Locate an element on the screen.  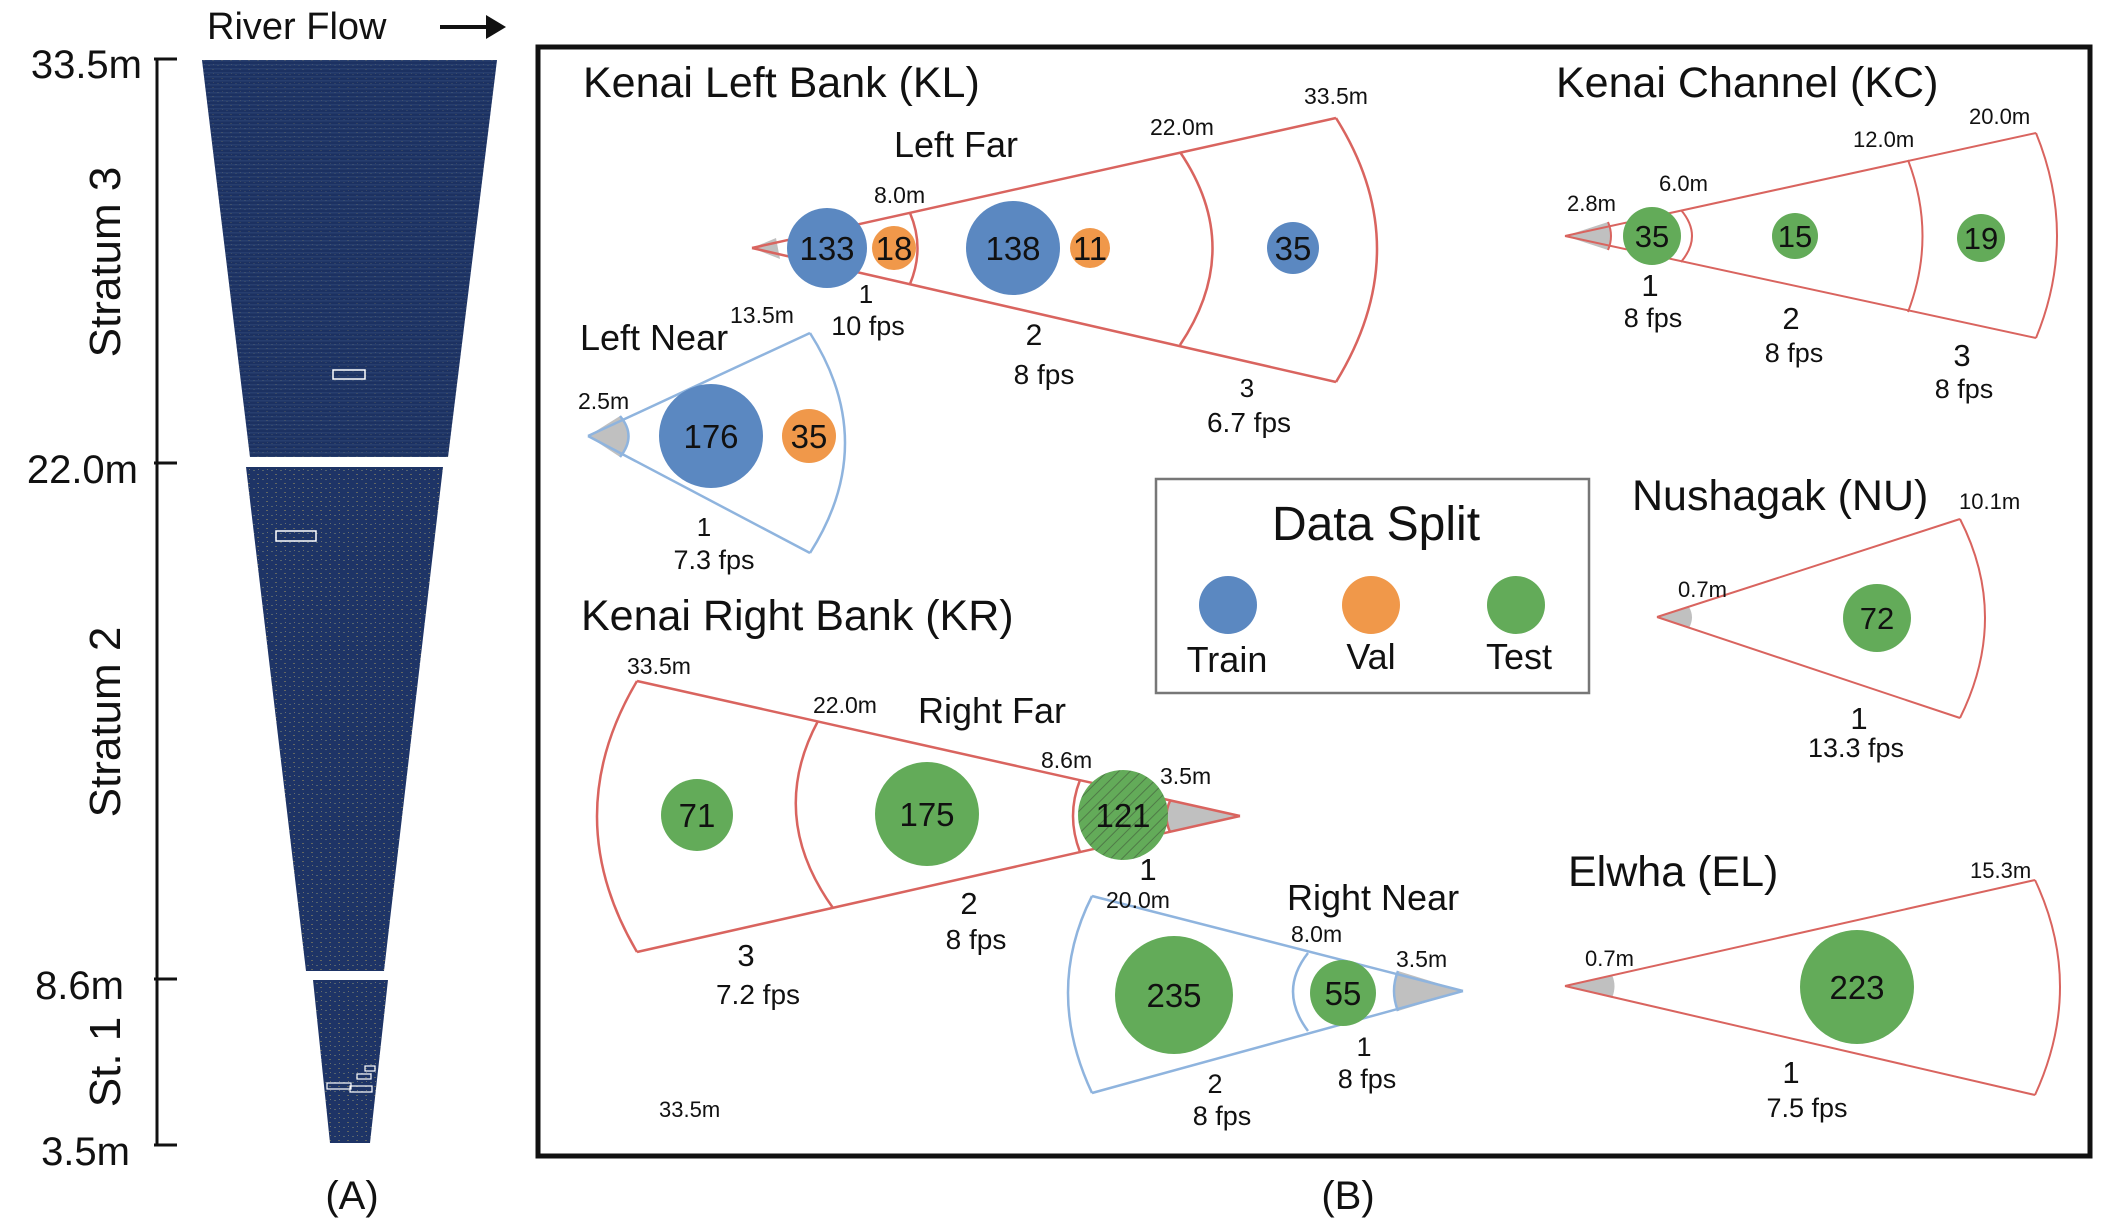
kr-far-s3-fps: 7.2 fps is located at coordinates (758, 994).